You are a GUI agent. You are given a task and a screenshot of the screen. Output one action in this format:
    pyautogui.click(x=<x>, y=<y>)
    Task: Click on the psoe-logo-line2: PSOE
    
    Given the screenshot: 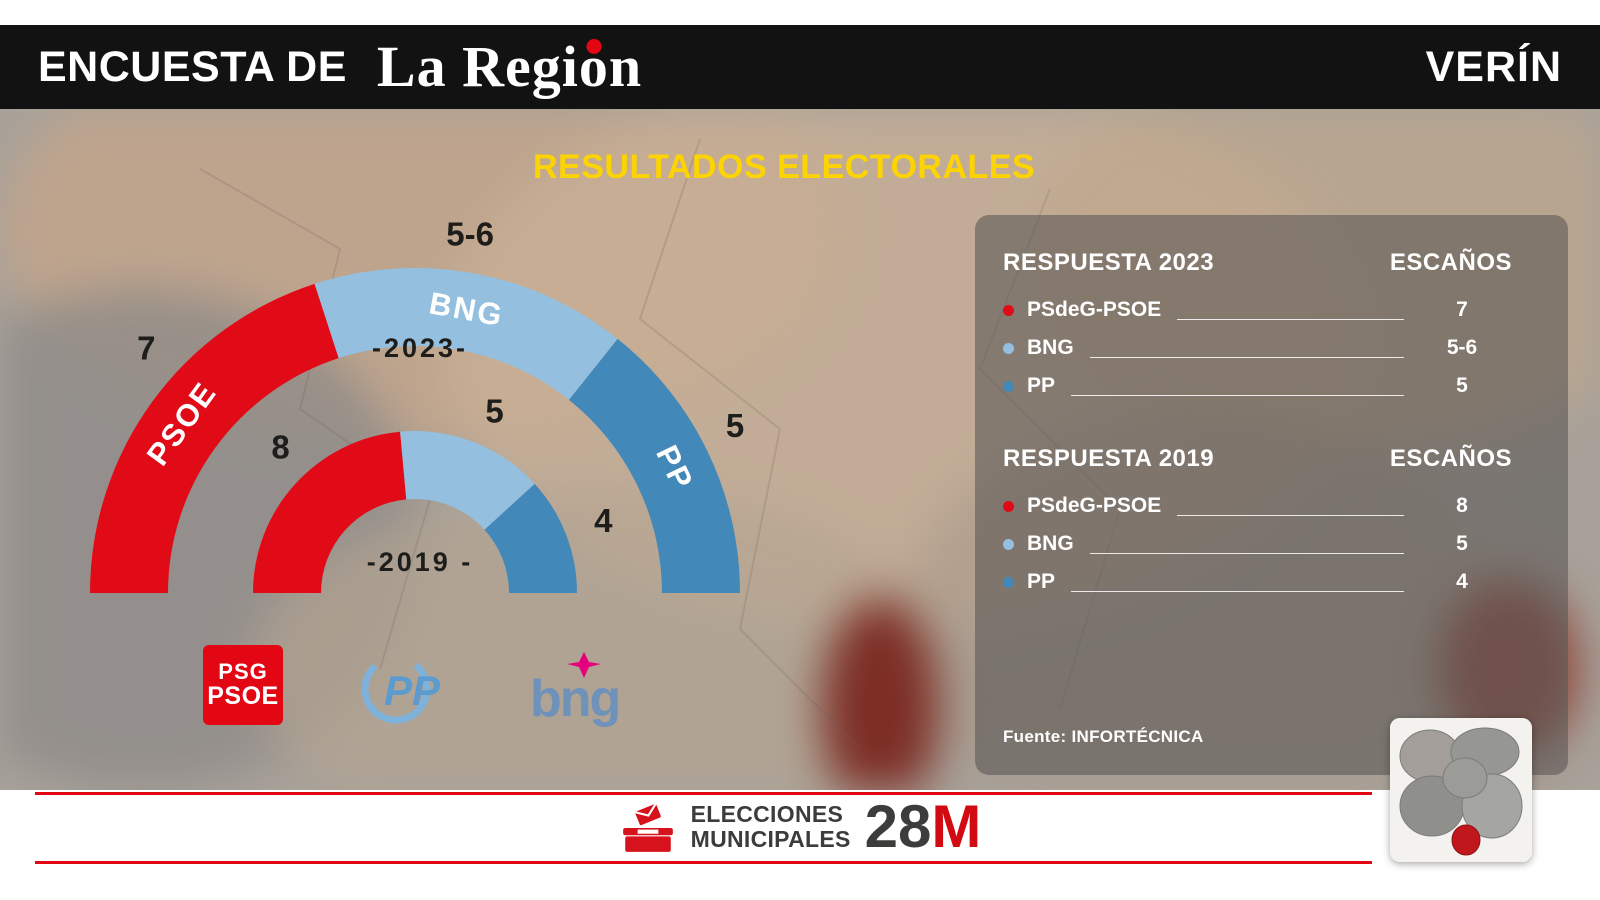 What is the action you would take?
    pyautogui.click(x=243, y=696)
    